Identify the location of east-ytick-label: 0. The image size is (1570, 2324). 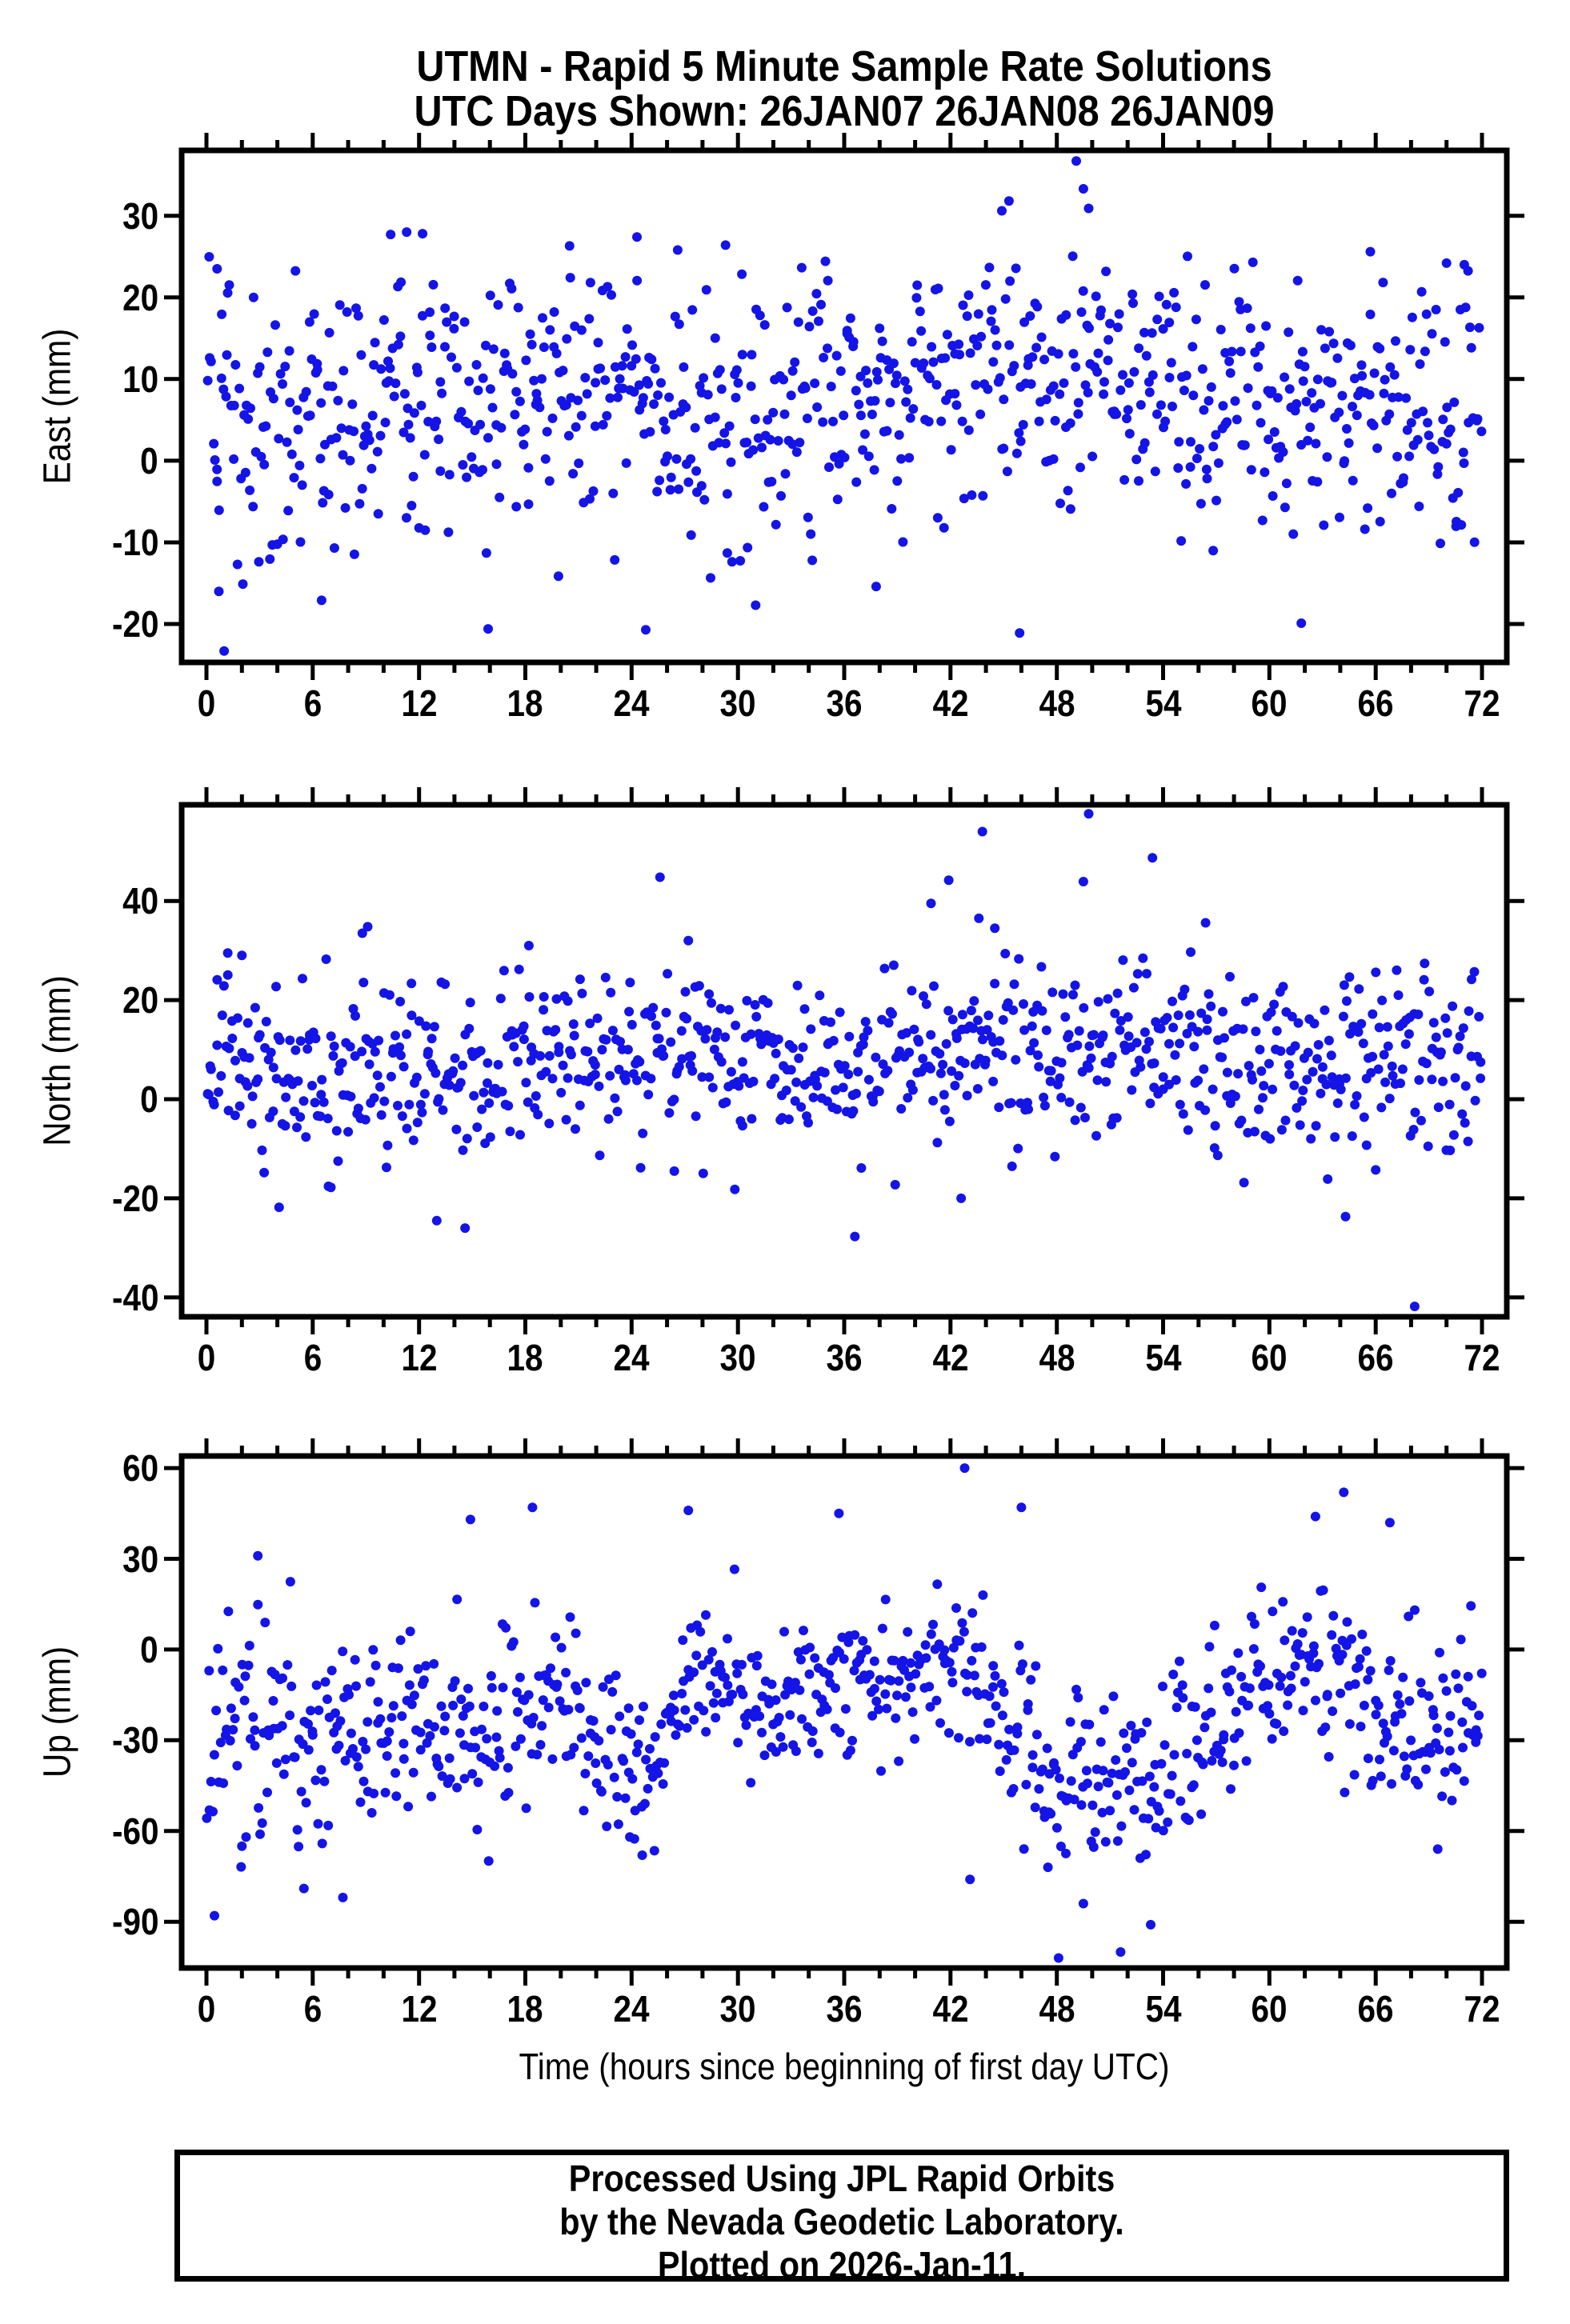
(149, 460).